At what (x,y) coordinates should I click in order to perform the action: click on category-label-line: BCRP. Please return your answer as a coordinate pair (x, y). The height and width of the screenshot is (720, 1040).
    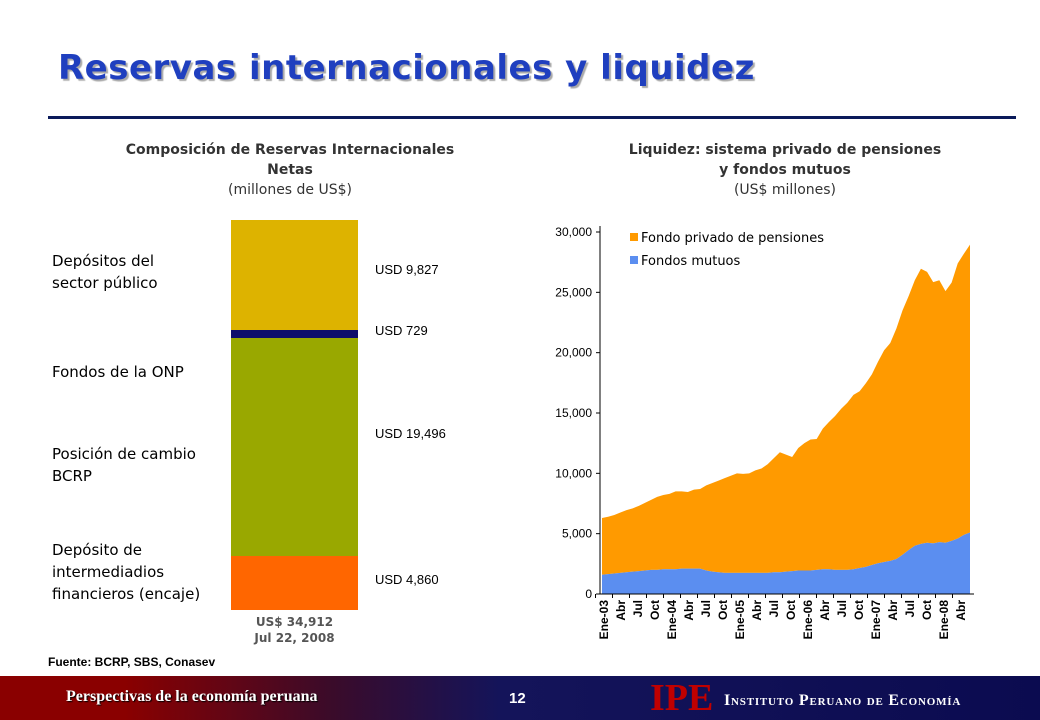
    Looking at the image, I should click on (72, 476).